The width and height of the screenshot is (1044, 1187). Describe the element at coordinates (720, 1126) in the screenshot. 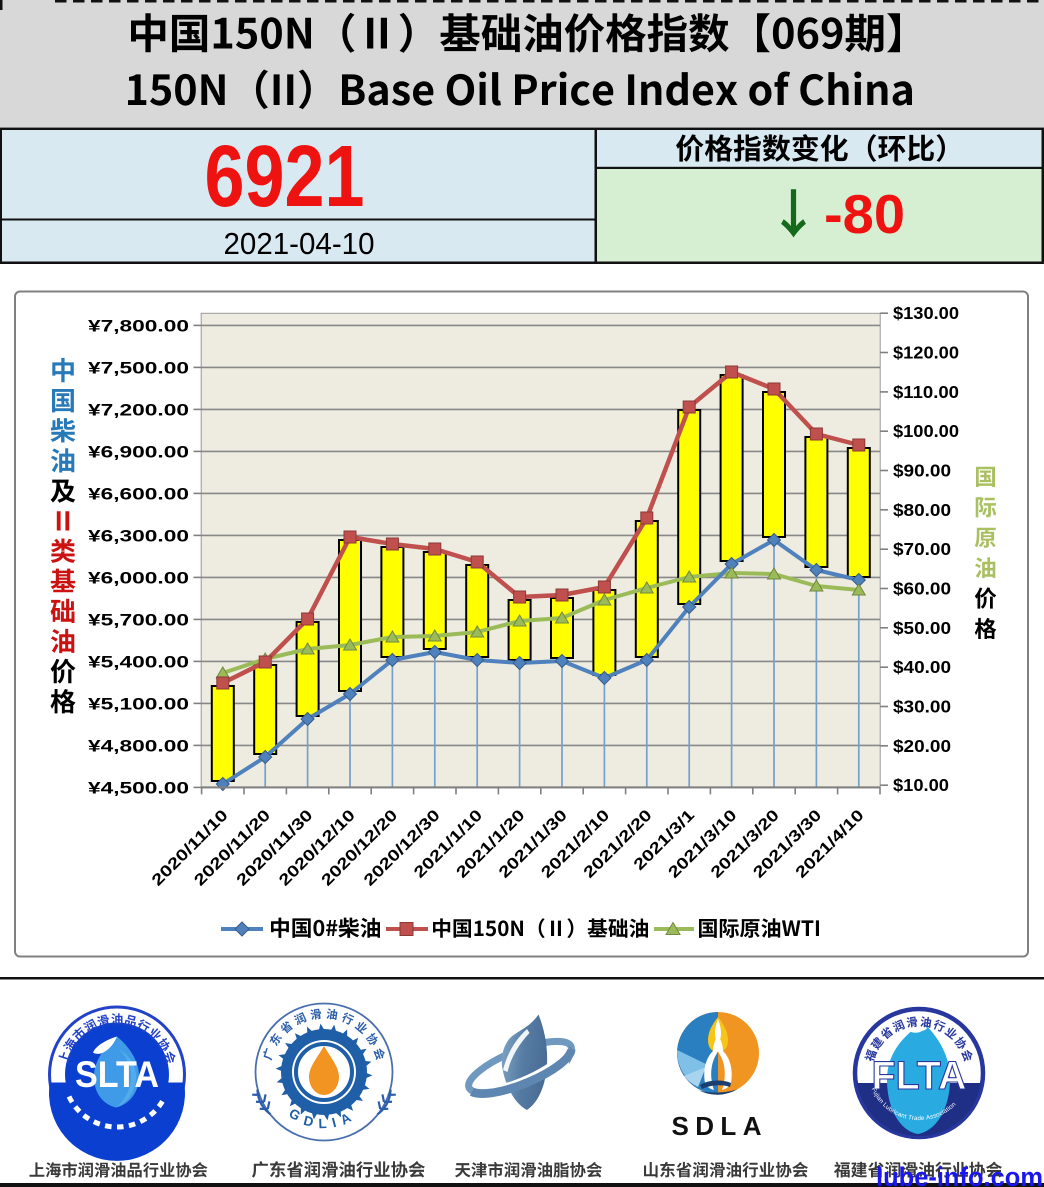

I see `svg-text: SDLA` at that location.